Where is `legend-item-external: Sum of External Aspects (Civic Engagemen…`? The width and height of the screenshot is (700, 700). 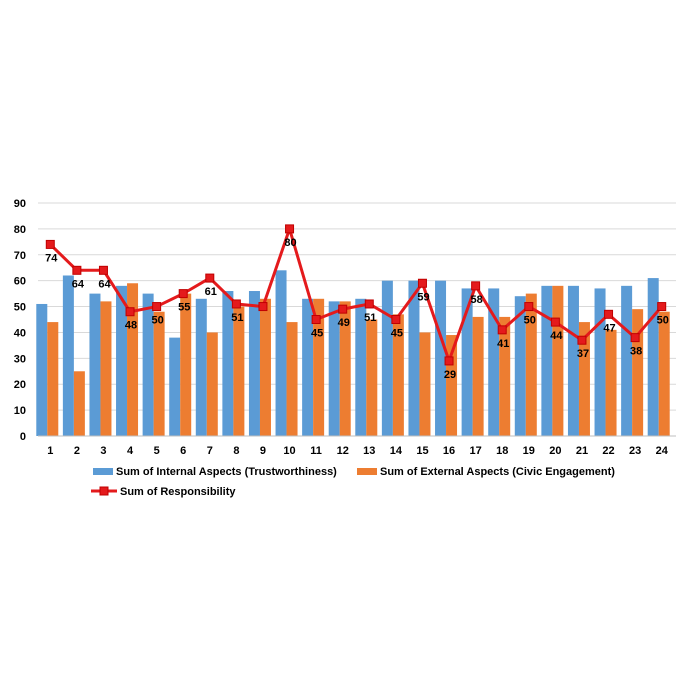
legend-item-external: Sum of External Aspects (Civic Engagemen… is located at coordinates (486, 472).